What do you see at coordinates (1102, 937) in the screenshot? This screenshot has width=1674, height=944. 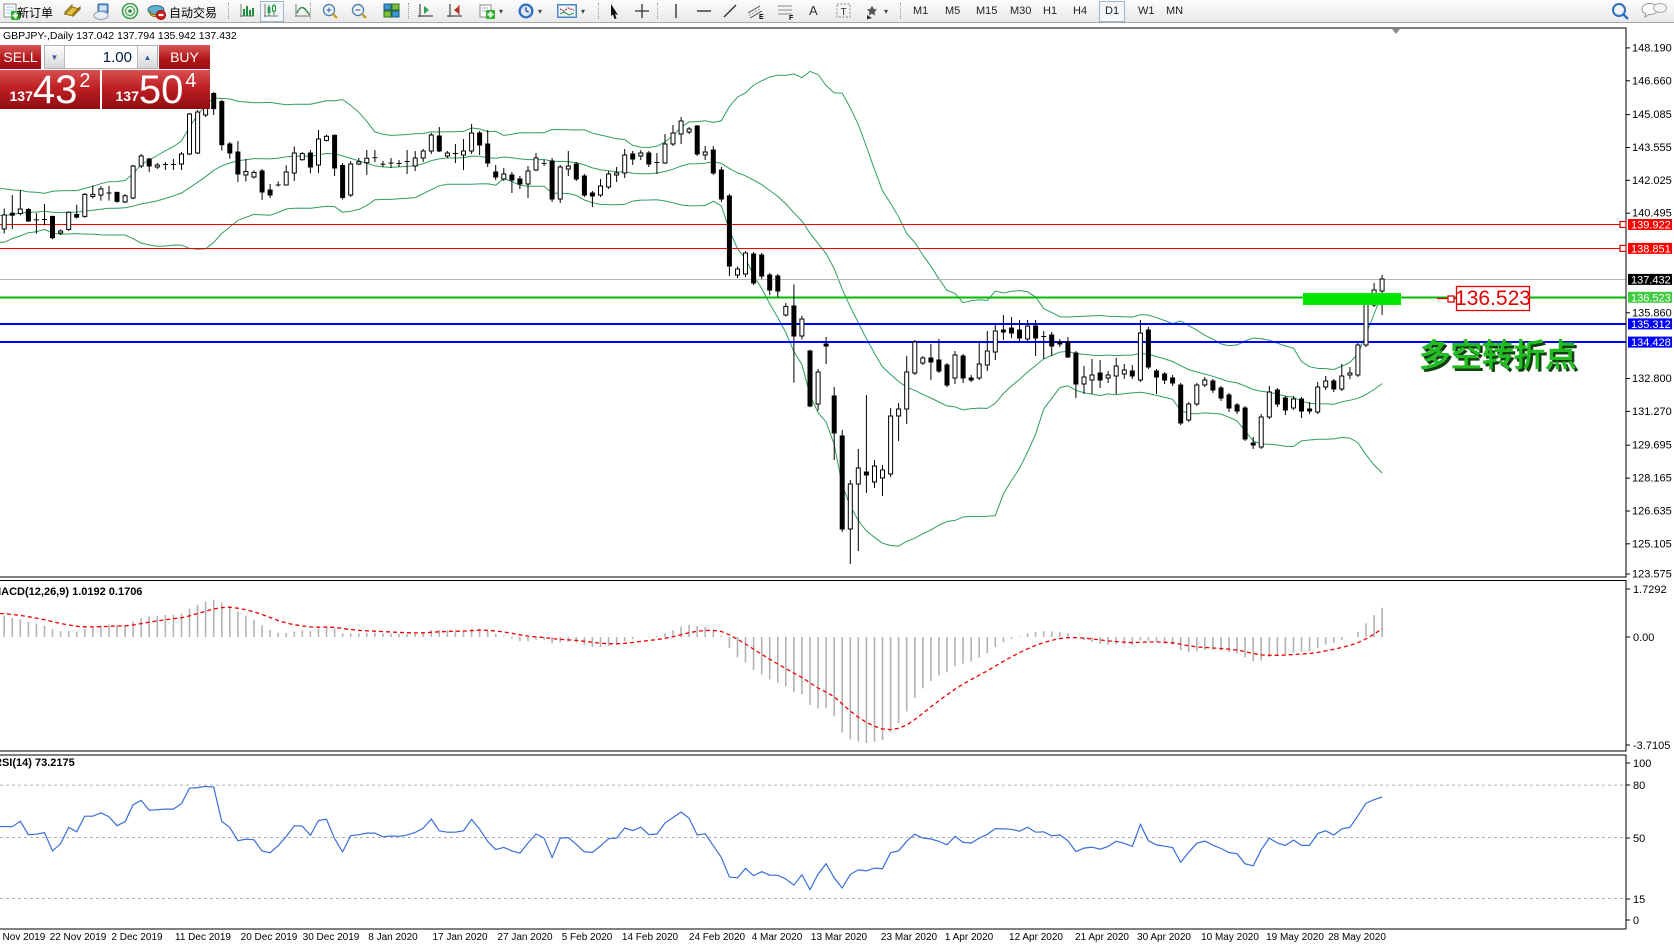 I see `svg-text: 21 Apr 2020` at bounding box center [1102, 937].